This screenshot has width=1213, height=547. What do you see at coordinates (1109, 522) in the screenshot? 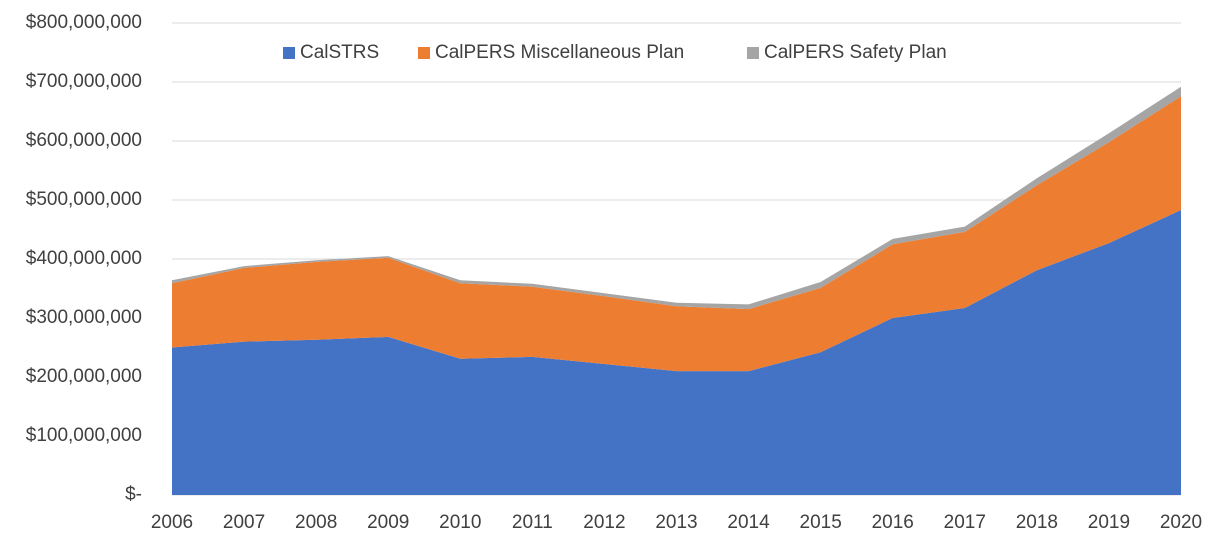
I see `x-tick-label: 2019` at bounding box center [1109, 522].